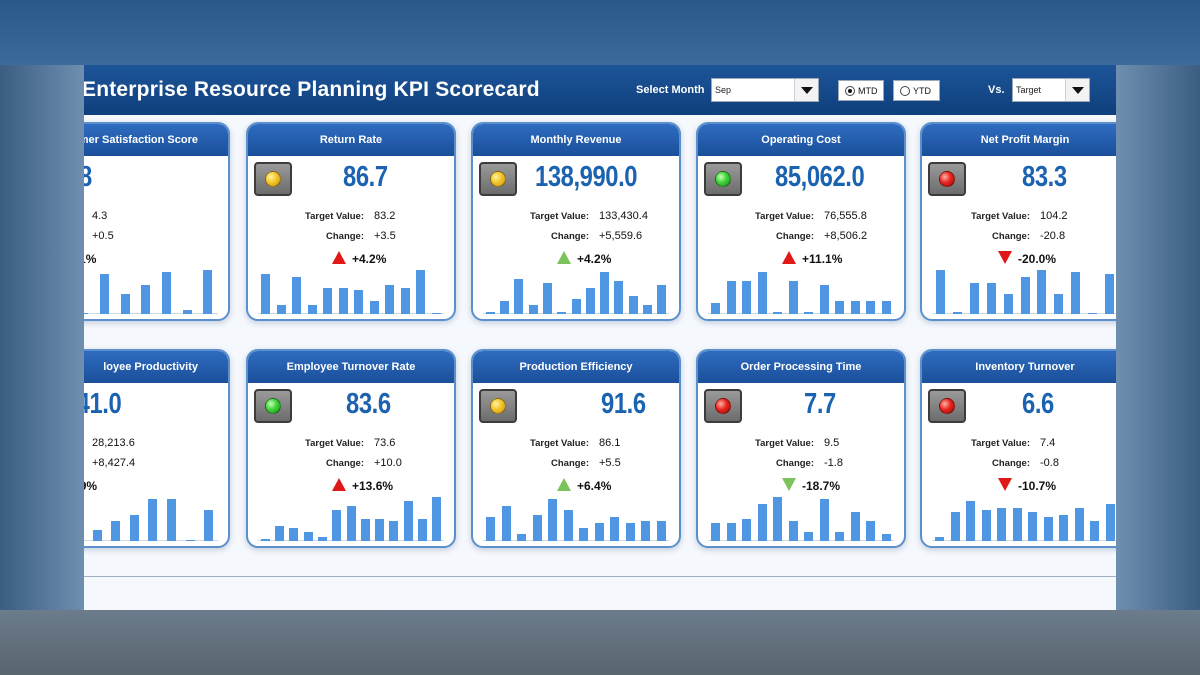  I want to click on change-percent: +11.1%, so click(822, 259).